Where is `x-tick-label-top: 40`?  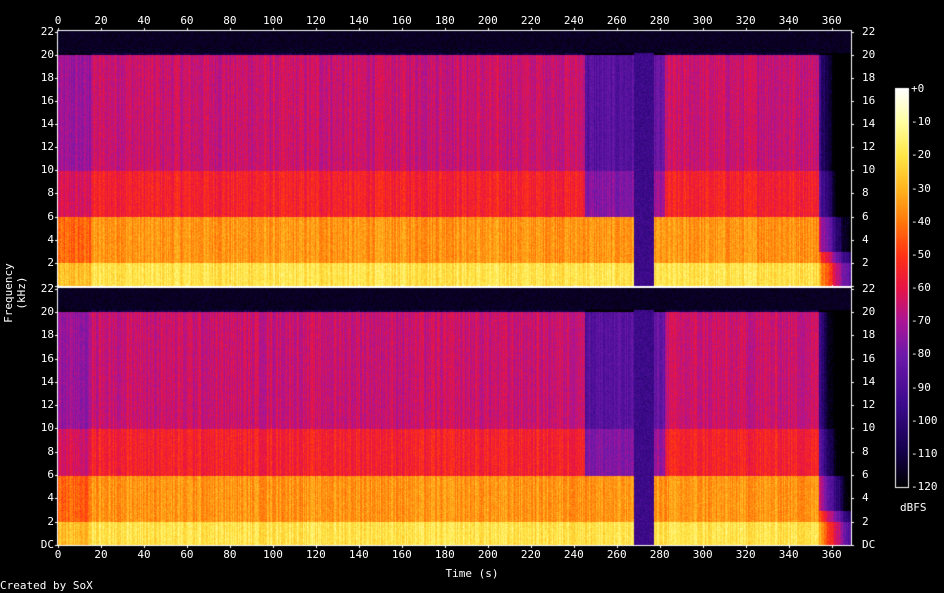
x-tick-label-top: 40 is located at coordinates (144, 20).